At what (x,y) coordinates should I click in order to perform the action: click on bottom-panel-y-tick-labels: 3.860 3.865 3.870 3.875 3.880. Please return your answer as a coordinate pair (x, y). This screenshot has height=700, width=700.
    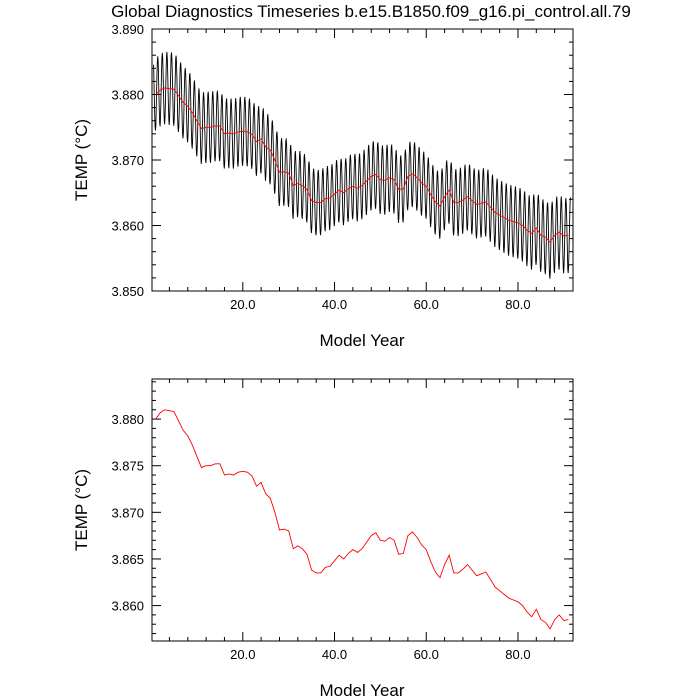
    Looking at the image, I should click on (127, 512).